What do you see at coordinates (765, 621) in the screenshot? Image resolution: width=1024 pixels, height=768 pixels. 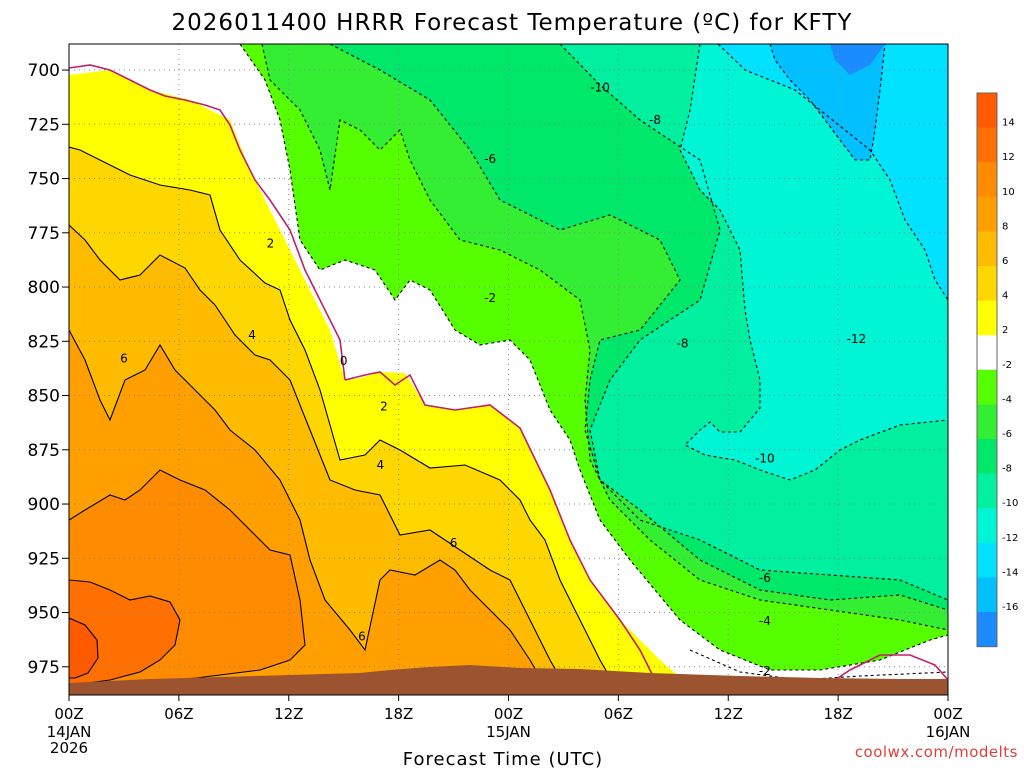 I see `contour-label: -4` at bounding box center [765, 621].